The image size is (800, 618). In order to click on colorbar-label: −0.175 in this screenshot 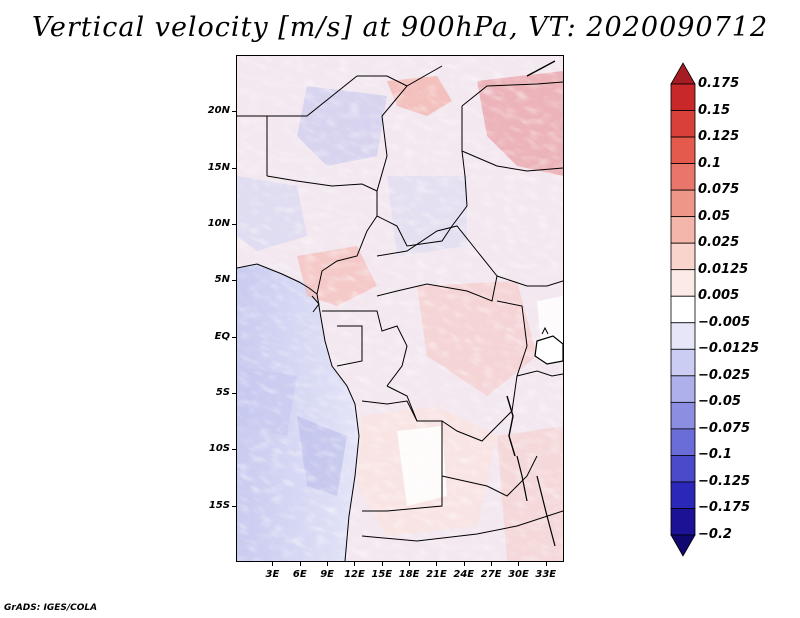, I will do `click(724, 508)`.